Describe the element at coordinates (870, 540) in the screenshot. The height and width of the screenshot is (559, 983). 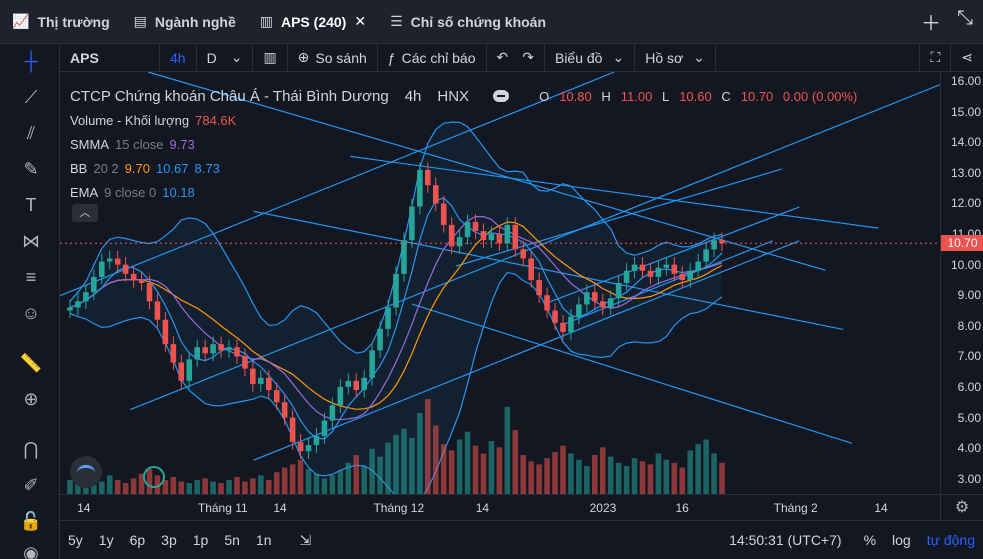
I see `percent-toggle: %` at that location.